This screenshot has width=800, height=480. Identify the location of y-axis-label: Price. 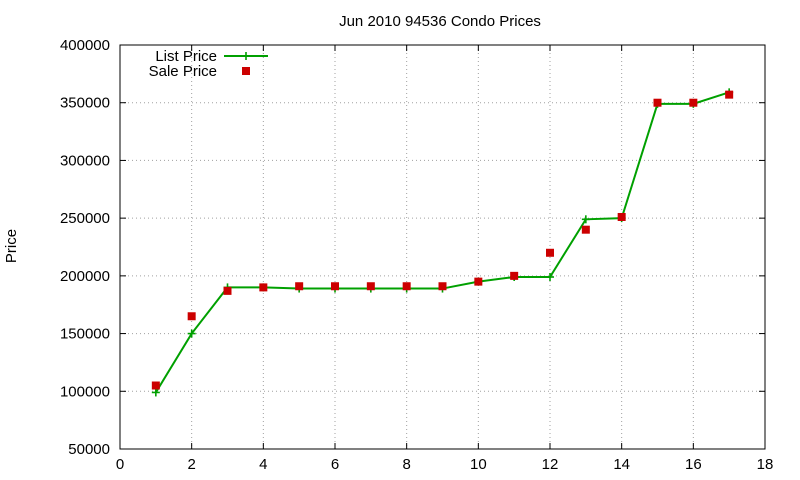
(11, 246).